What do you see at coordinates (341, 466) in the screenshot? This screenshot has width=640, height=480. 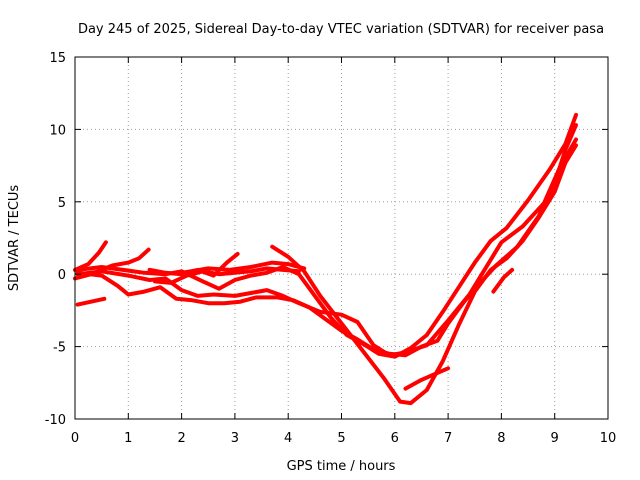 I see `x-axis-label: GPS time / hours` at bounding box center [341, 466].